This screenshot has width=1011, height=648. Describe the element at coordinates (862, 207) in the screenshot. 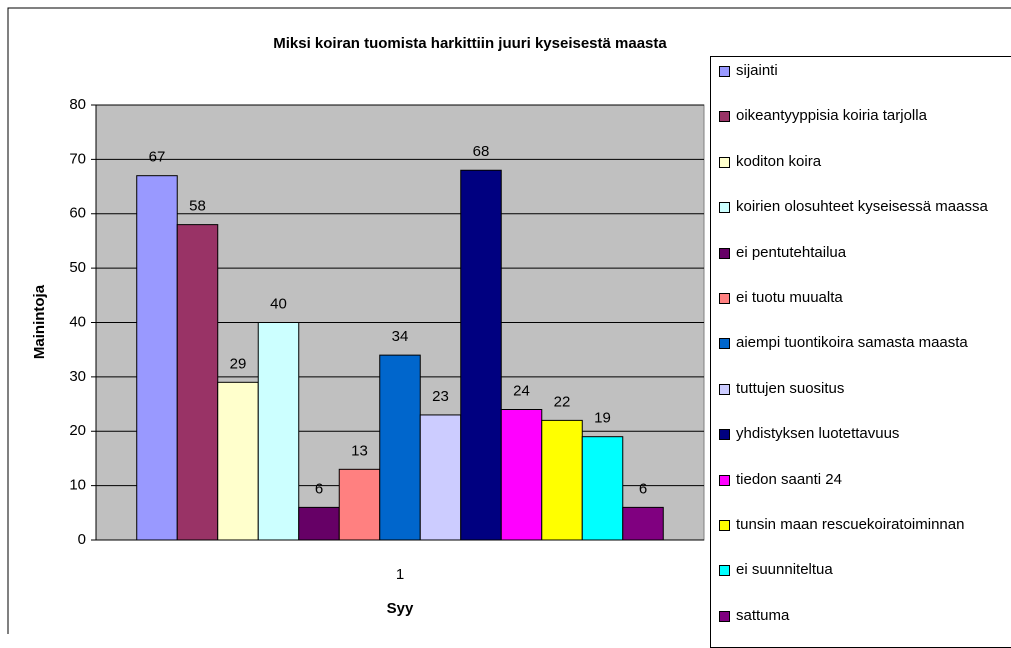

I see `legend-label: koirien olosuhteet kyseisessä maassa` at that location.